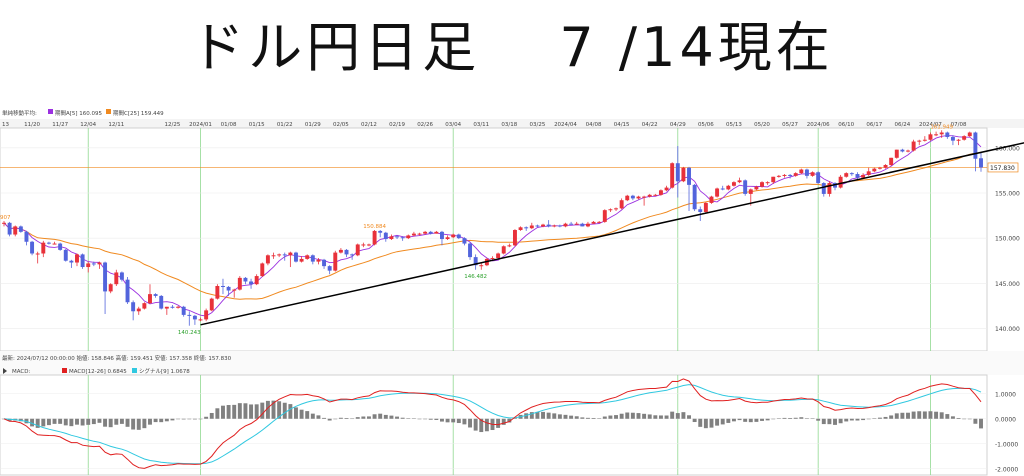  What do you see at coordinates (941, 127) in the screenshot?
I see `price-annotation: 161.949` at bounding box center [941, 127].